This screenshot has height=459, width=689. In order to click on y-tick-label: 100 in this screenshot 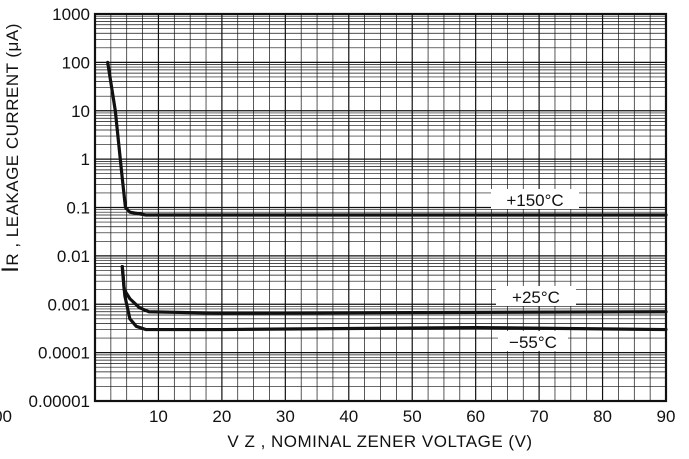, I will do `click(76, 62)`.